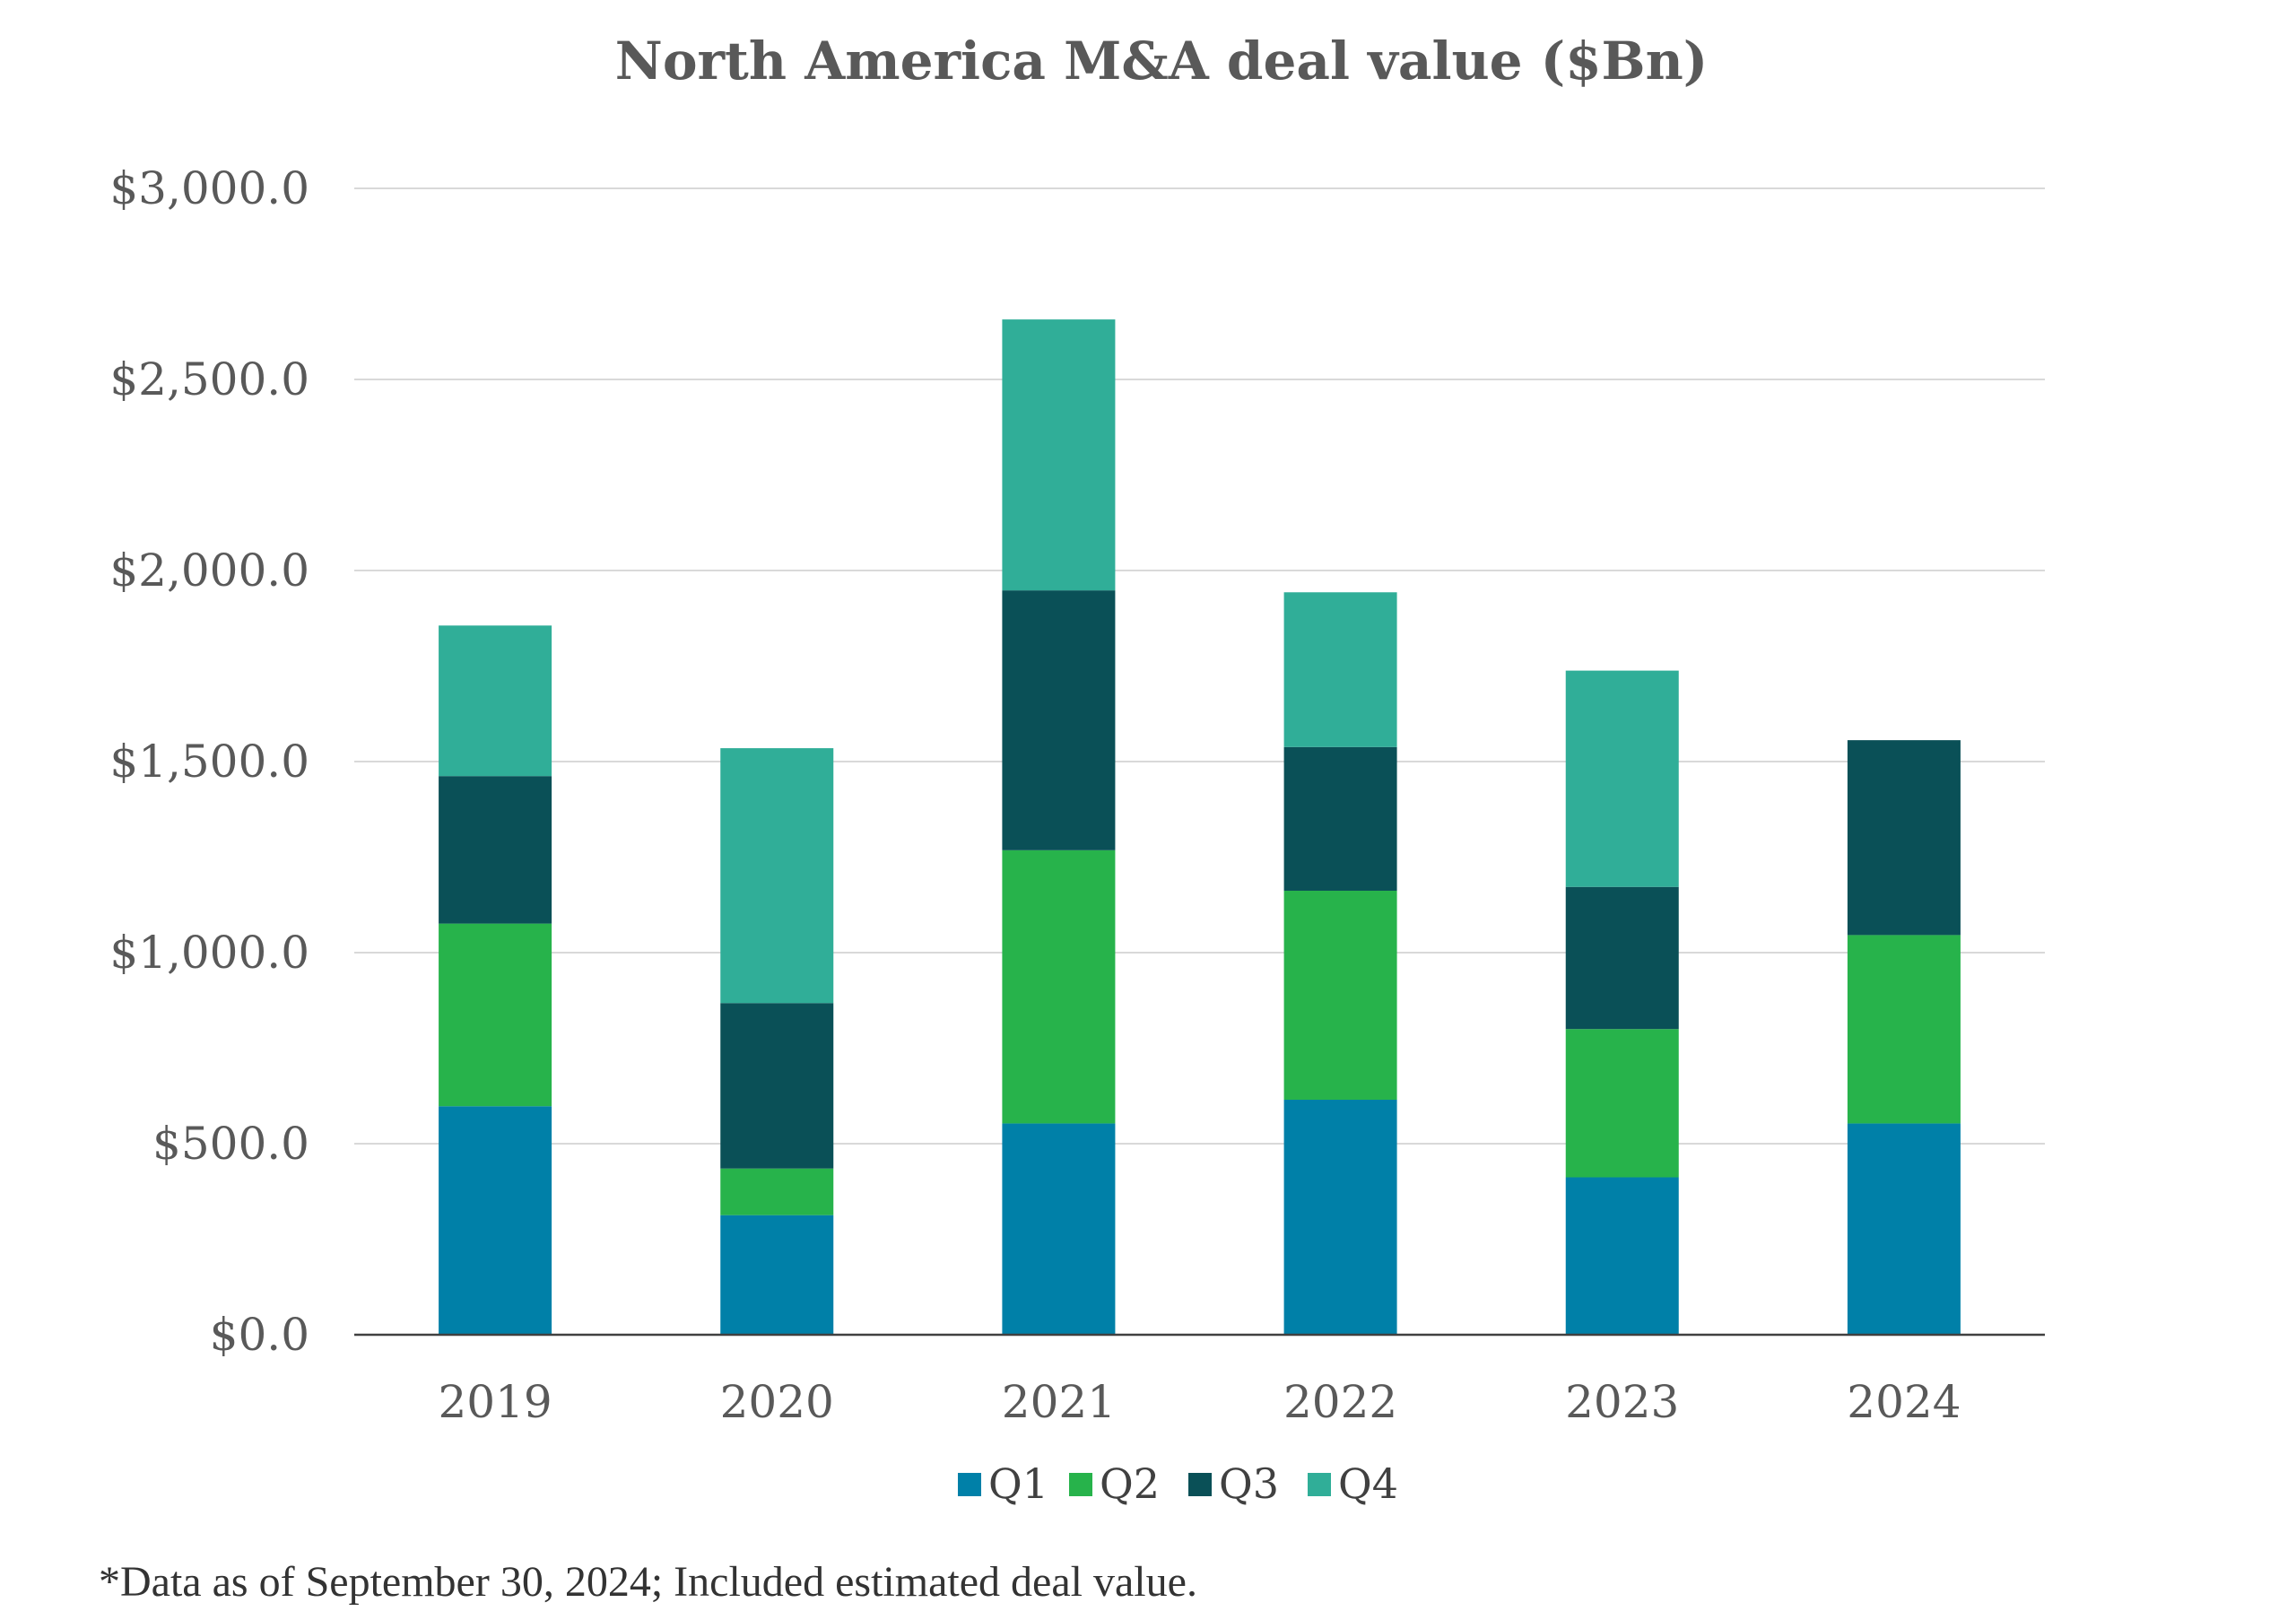 This screenshot has width=2296, height=1620. I want to click on x-tick-label: 2021, so click(1059, 1402).